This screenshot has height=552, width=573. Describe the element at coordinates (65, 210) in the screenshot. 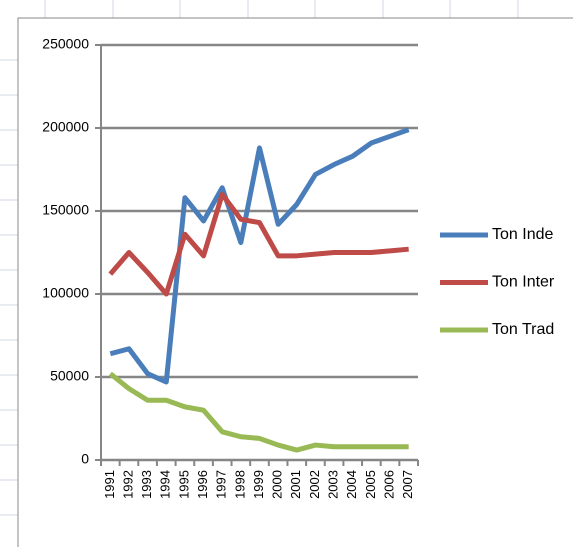

I see `y-tick-label: 150000` at that location.